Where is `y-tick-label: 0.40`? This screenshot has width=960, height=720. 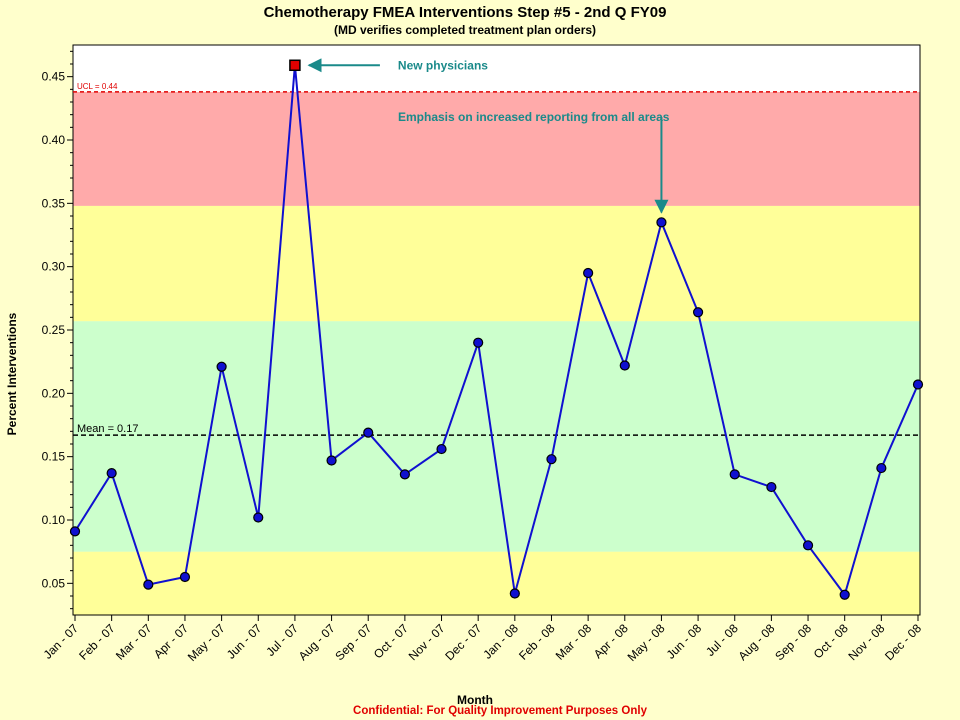 y-tick-label: 0.40 is located at coordinates (54, 140).